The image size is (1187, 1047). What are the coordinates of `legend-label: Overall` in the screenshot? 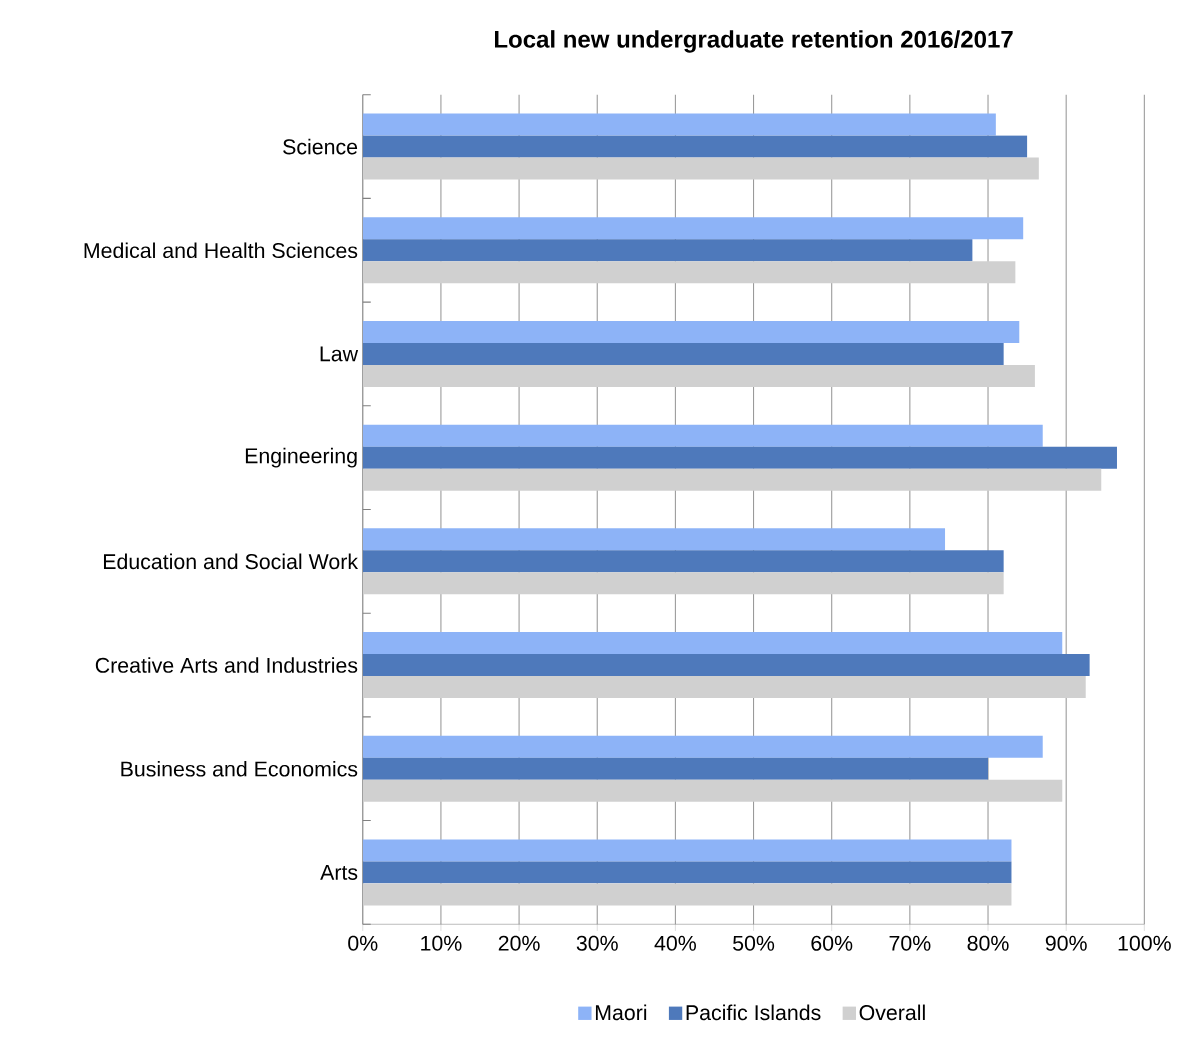 It's located at (892, 1012).